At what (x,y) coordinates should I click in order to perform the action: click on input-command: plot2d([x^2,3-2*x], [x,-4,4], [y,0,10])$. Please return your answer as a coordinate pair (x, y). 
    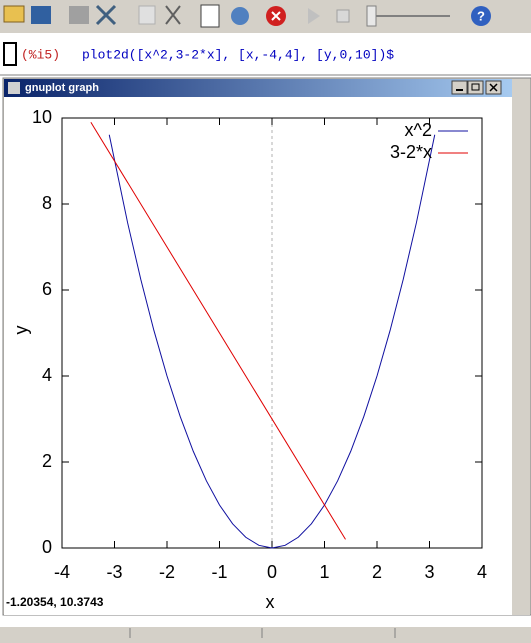
    Looking at the image, I should click on (238, 54).